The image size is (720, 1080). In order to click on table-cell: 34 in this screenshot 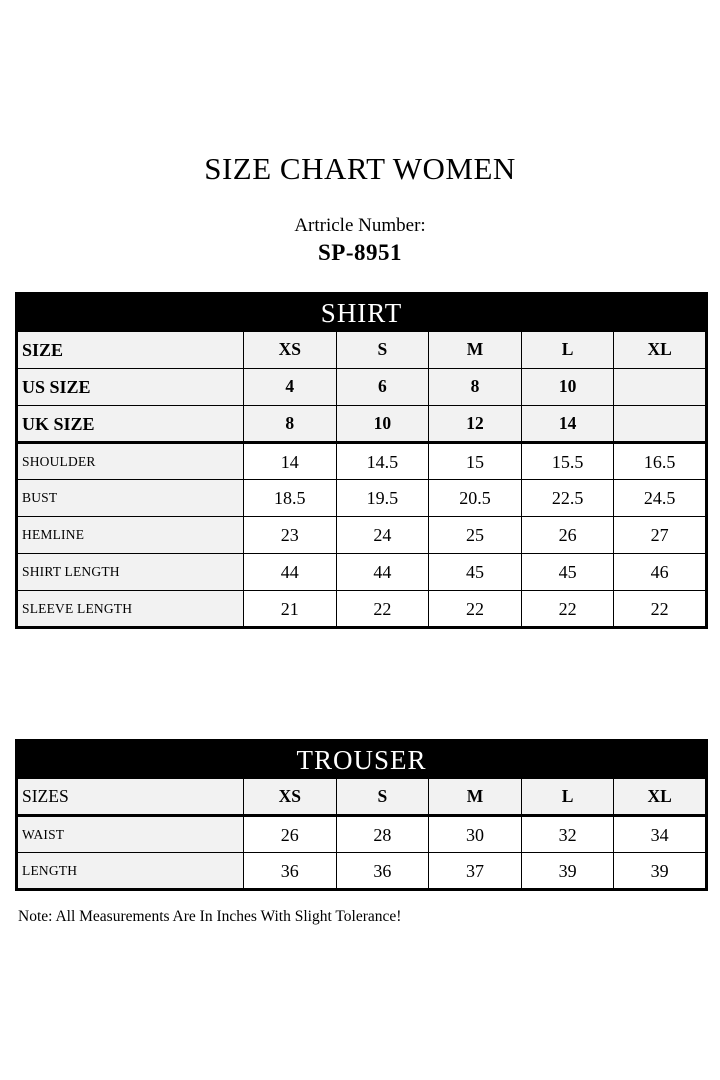, I will do `click(660, 834)`.